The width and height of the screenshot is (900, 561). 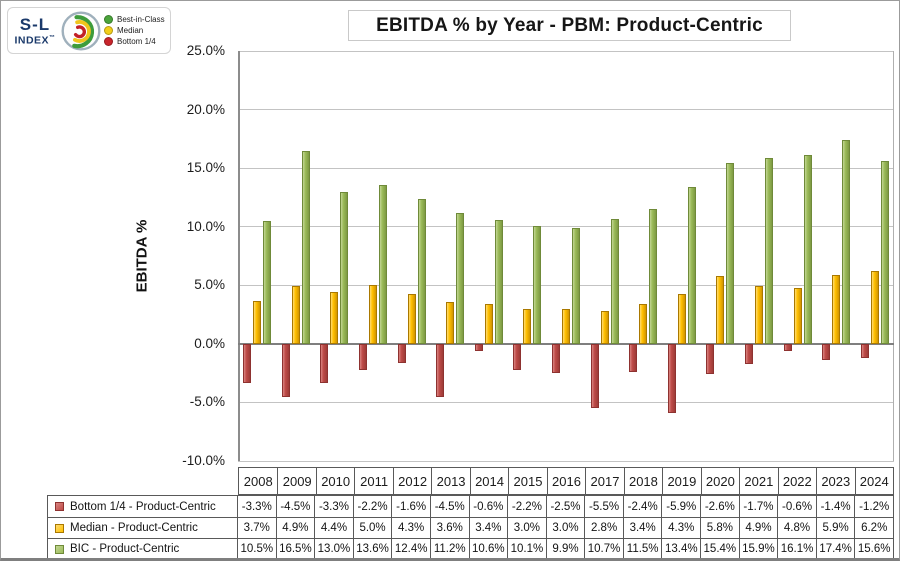 What do you see at coordinates (450, 481) in the screenshot?
I see `year-cell: 2013` at bounding box center [450, 481].